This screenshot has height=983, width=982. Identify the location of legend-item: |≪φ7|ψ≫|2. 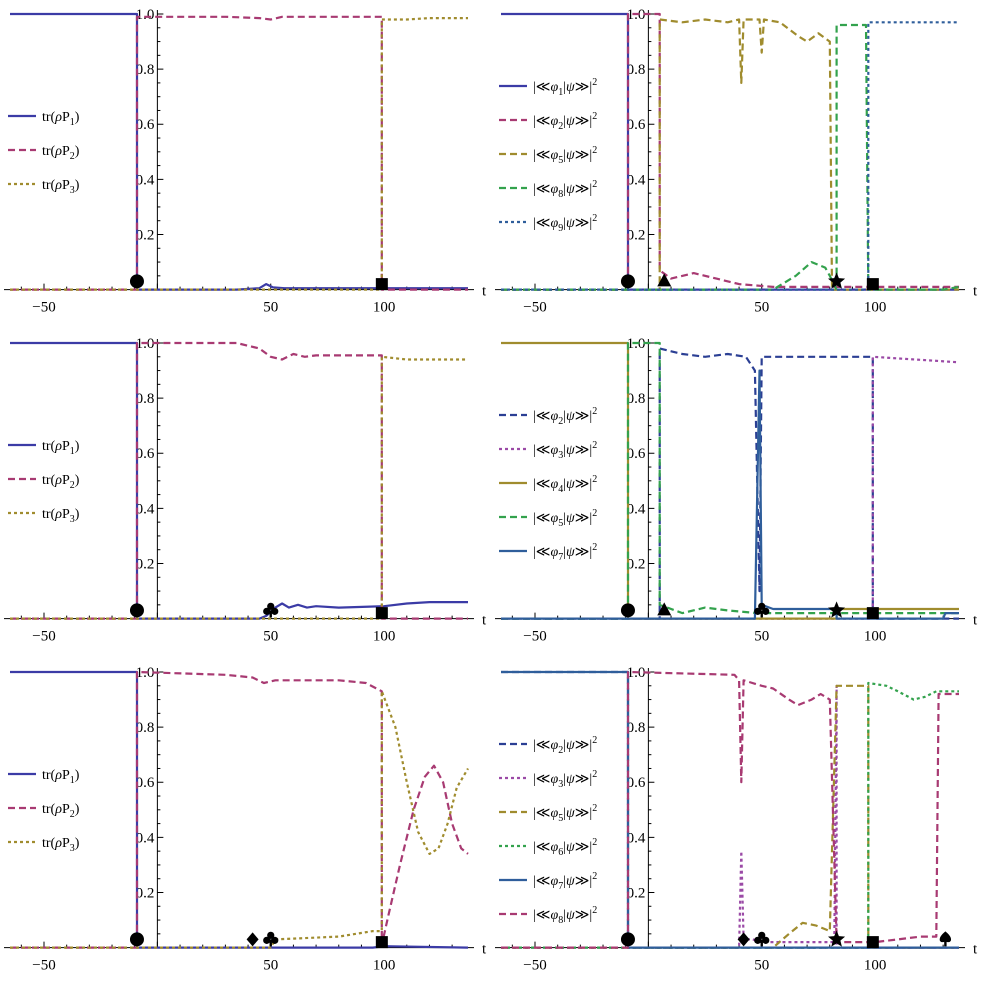
(548, 881).